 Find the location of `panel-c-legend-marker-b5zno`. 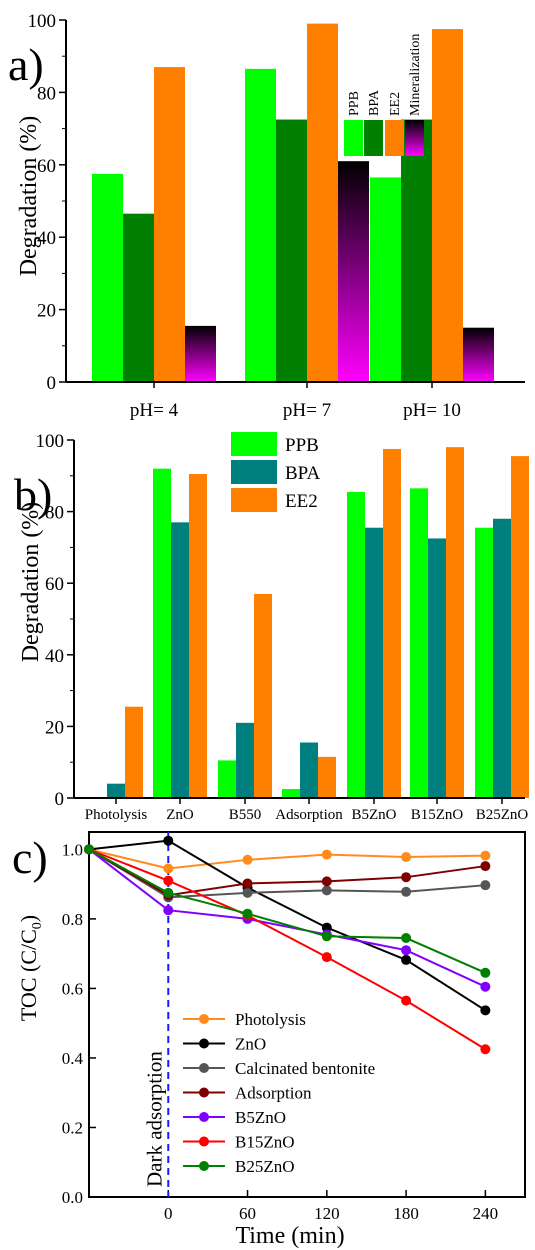

panel-c-legend-marker-b5zno is located at coordinates (204, 1117).